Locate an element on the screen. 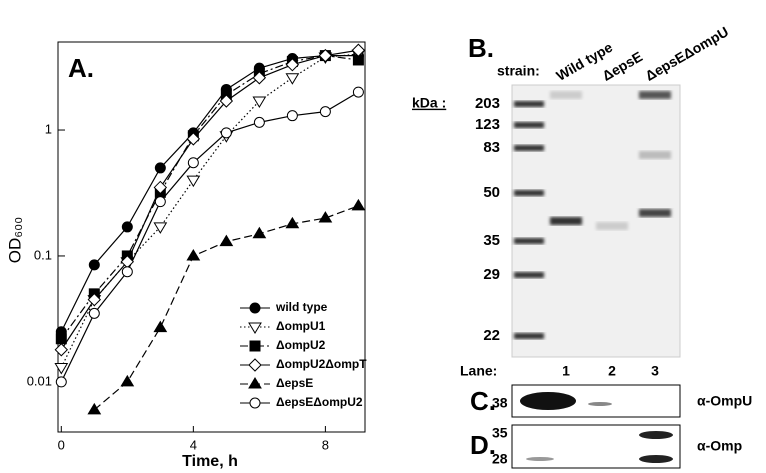 The height and width of the screenshot is (473, 766). marker-size: 29 is located at coordinates (491, 274).